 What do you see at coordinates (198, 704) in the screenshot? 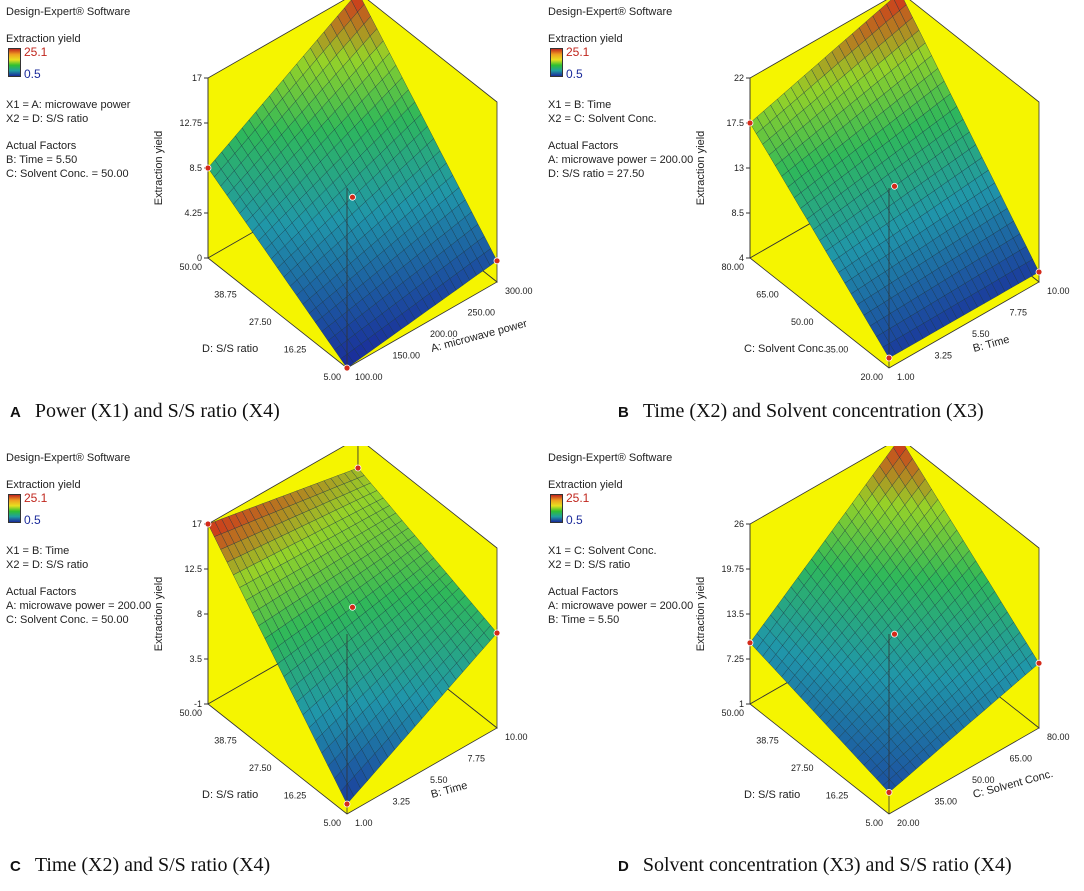
I see `z-tick-label: -1` at bounding box center [198, 704].